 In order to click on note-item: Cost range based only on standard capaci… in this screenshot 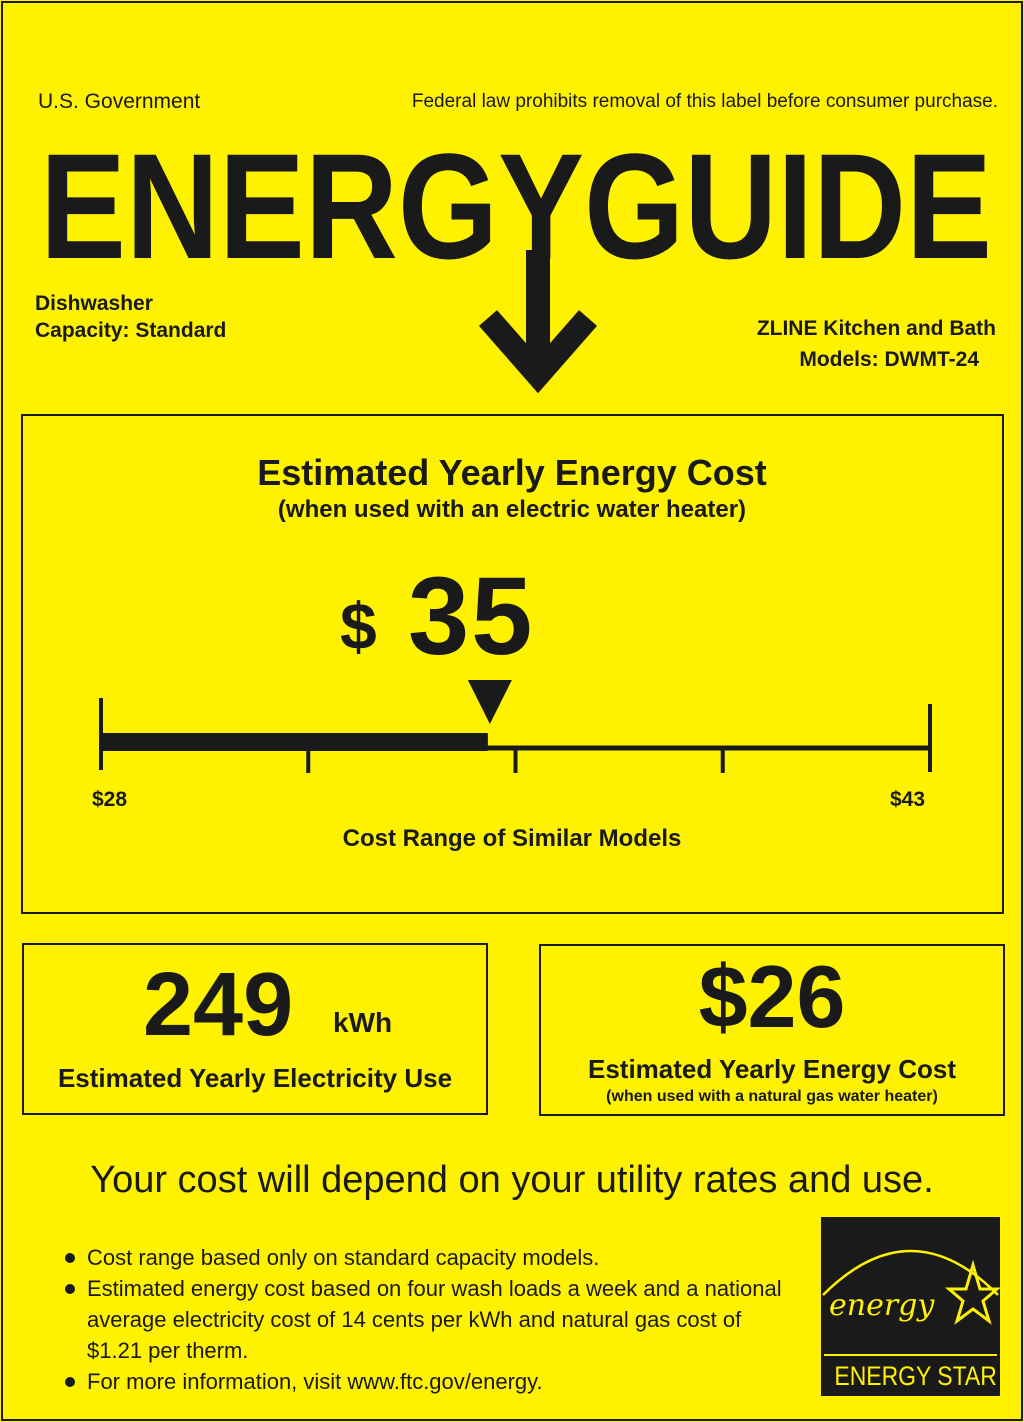, I will do `click(423, 1257)`.